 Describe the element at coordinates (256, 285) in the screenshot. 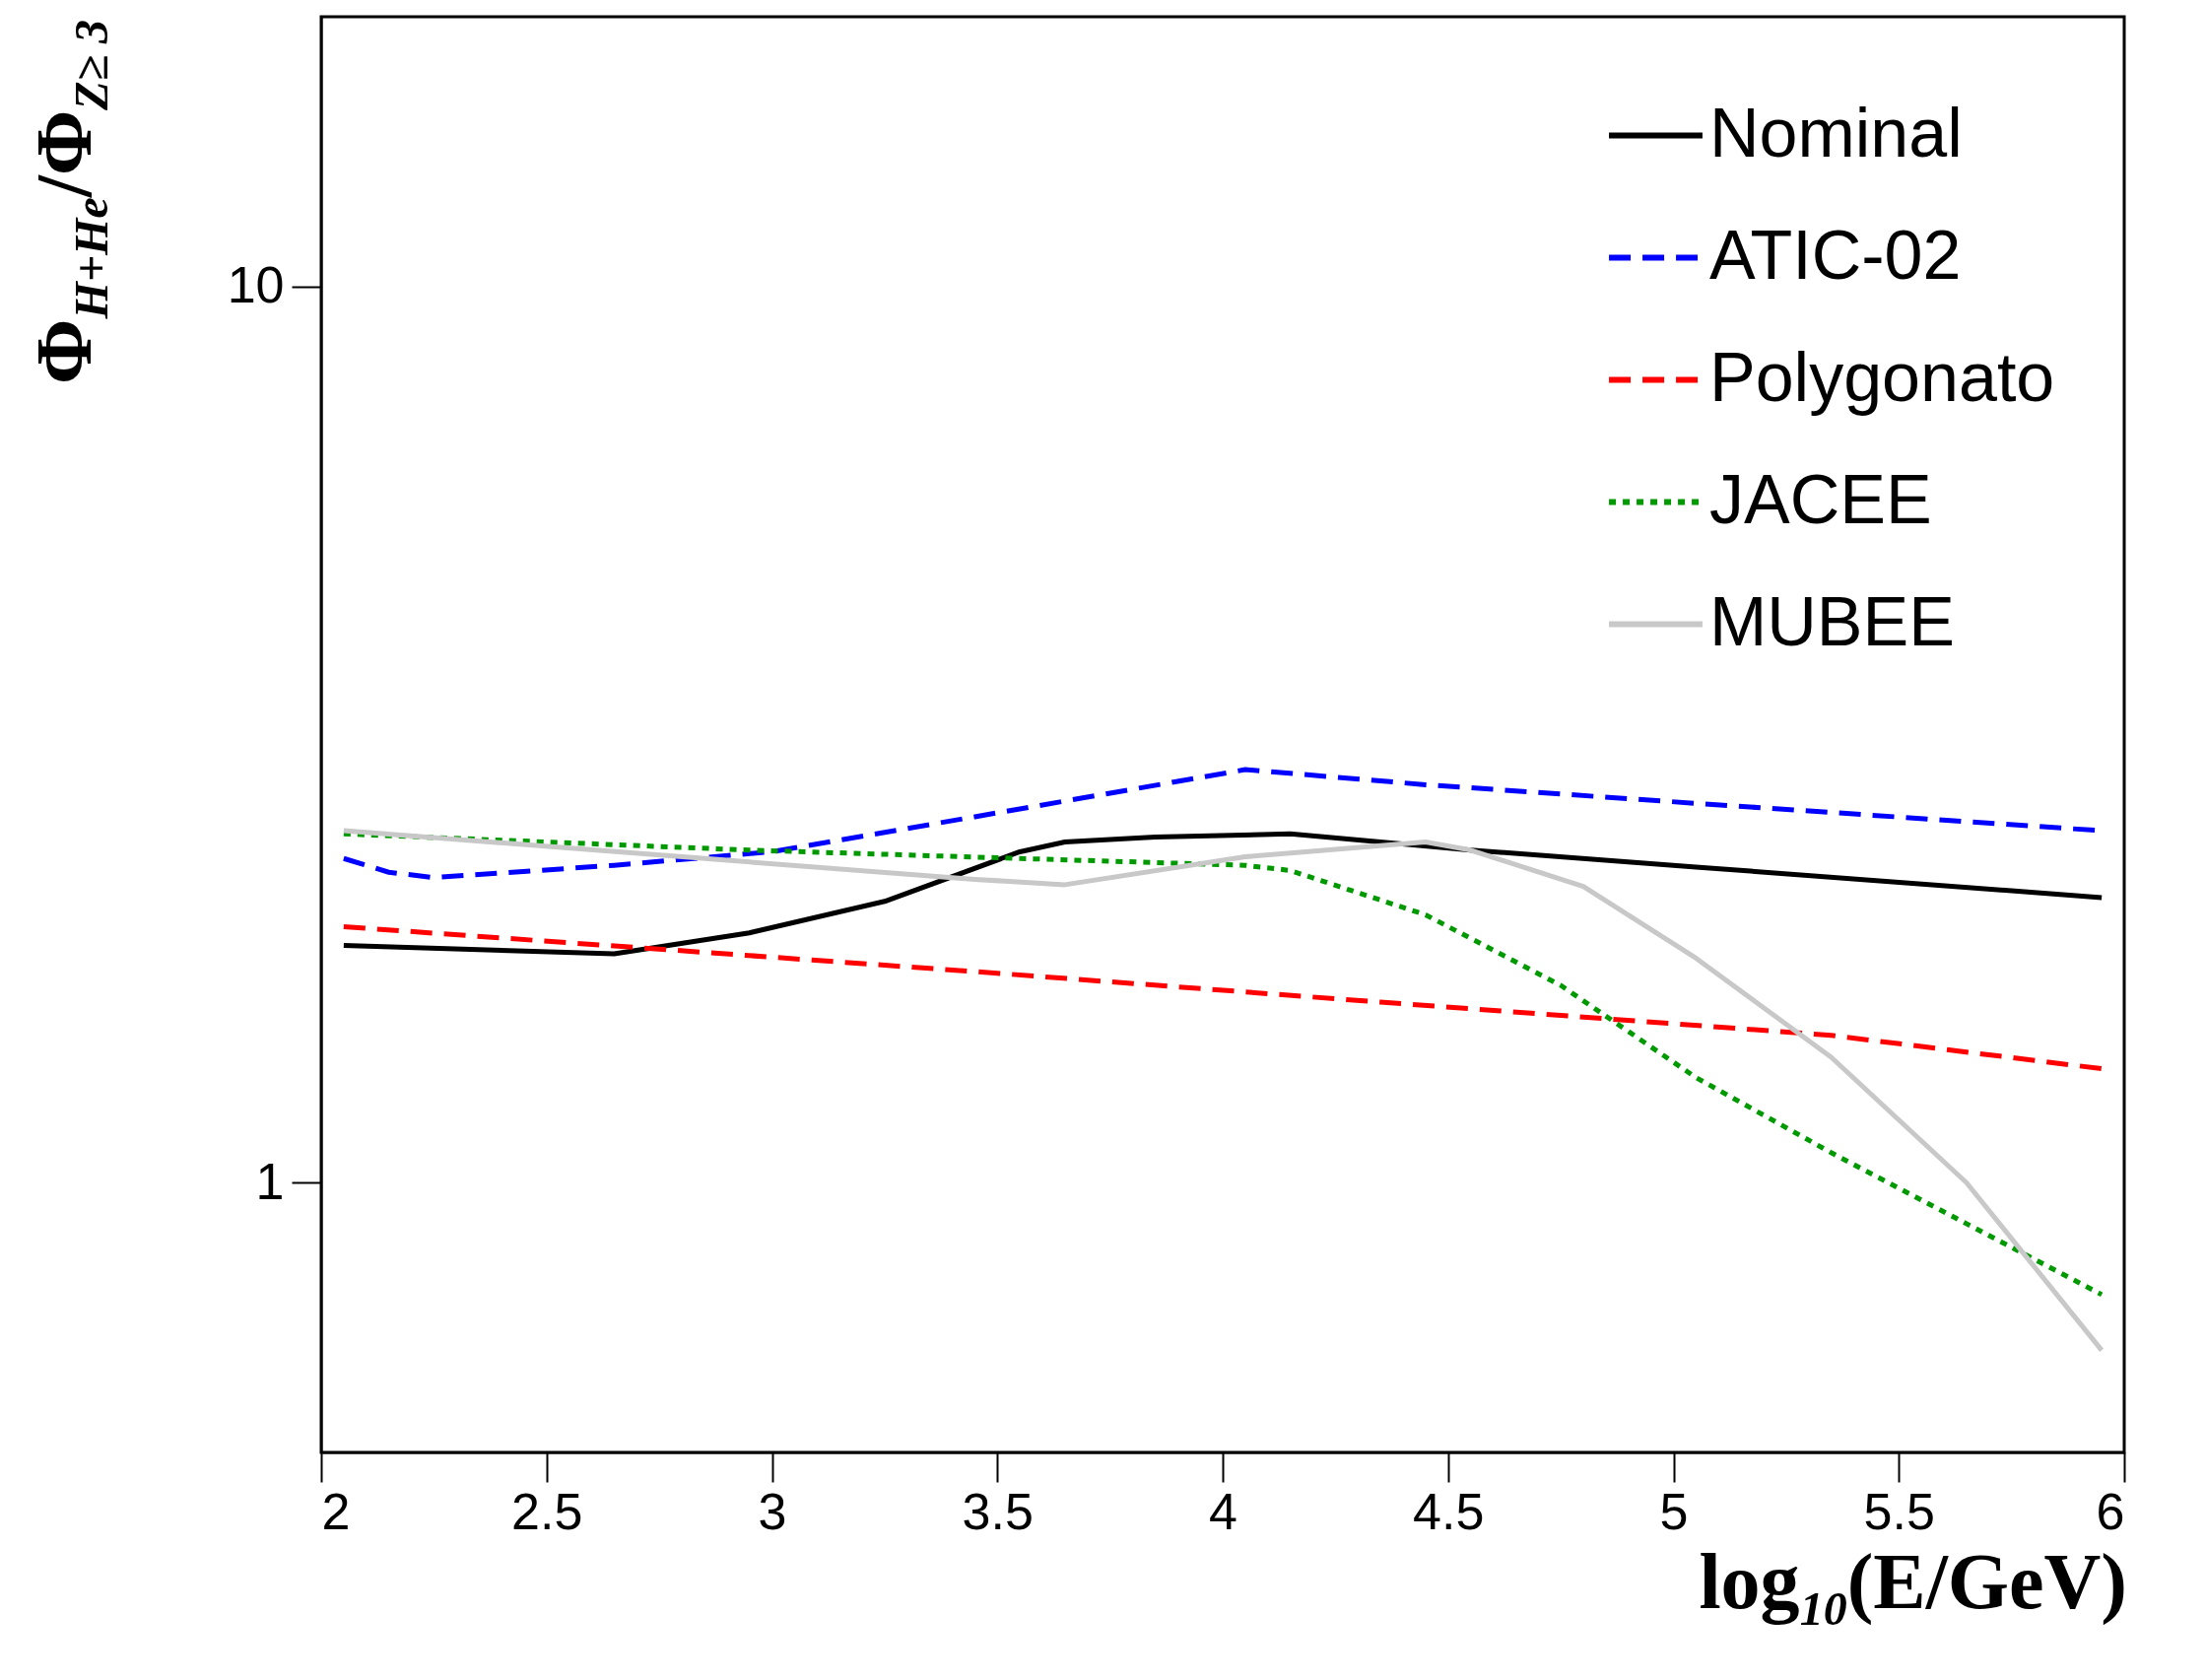

I see `y-tick-label: 10` at that location.